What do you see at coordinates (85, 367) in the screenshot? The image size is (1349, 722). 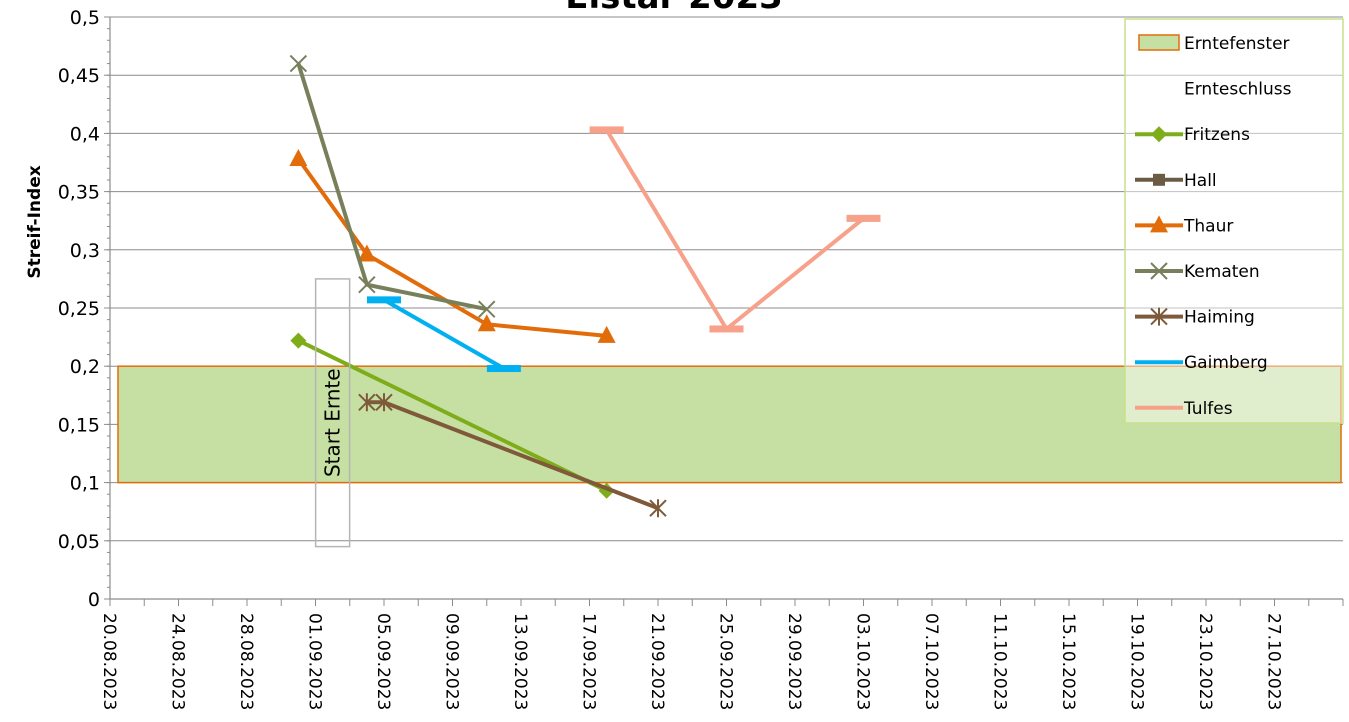 I see `y-tick-label: 0,2` at bounding box center [85, 367].